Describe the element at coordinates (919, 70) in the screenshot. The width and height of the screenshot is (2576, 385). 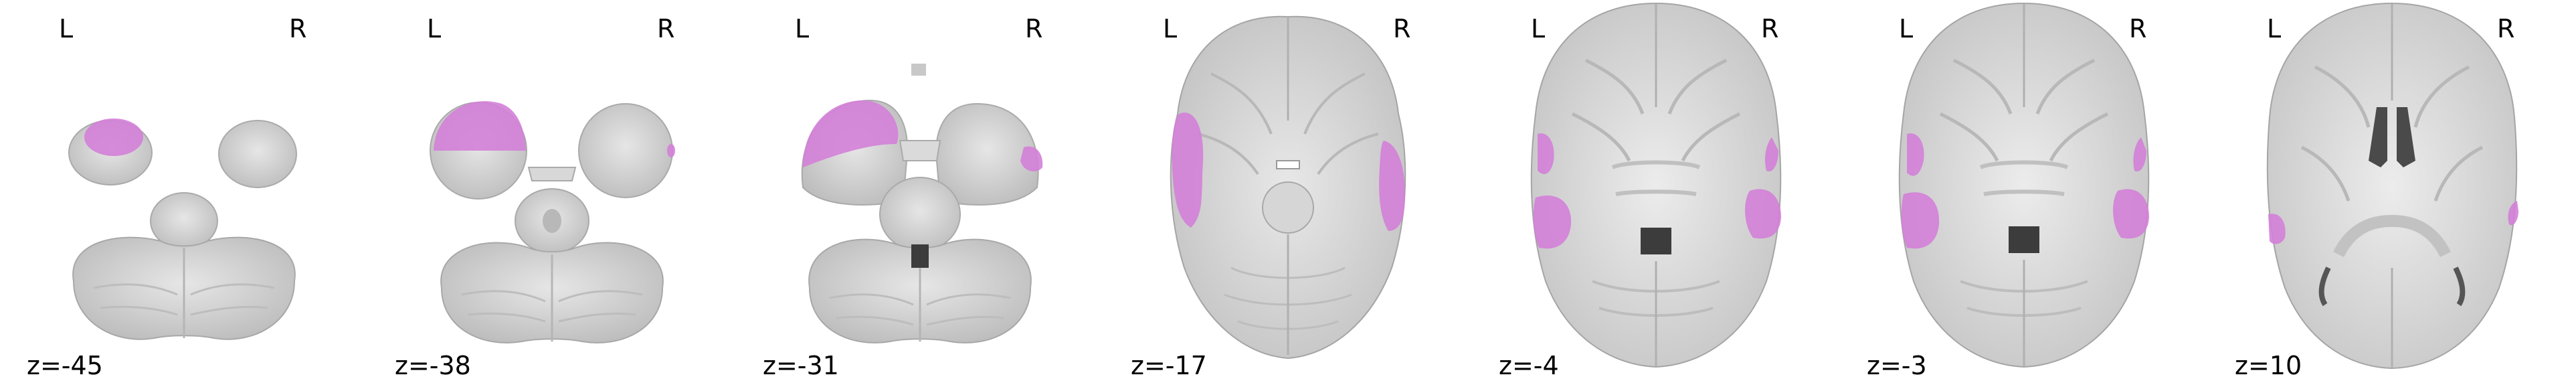
I see `pituitary` at that location.